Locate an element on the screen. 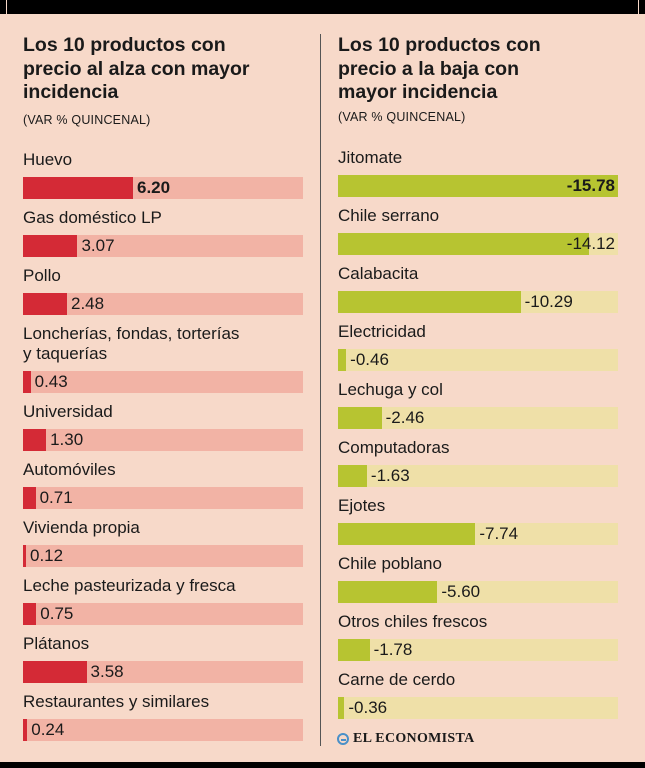 Image resolution: width=645 pixels, height=768 pixels. chart-title-line: precio al alza con mayor is located at coordinates (136, 68).